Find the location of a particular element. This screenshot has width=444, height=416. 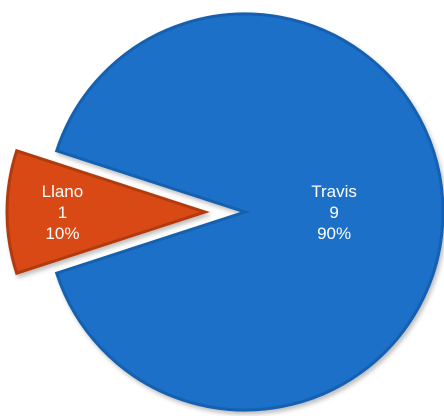

slice-percent-label-llano: 10% is located at coordinates (62, 233).